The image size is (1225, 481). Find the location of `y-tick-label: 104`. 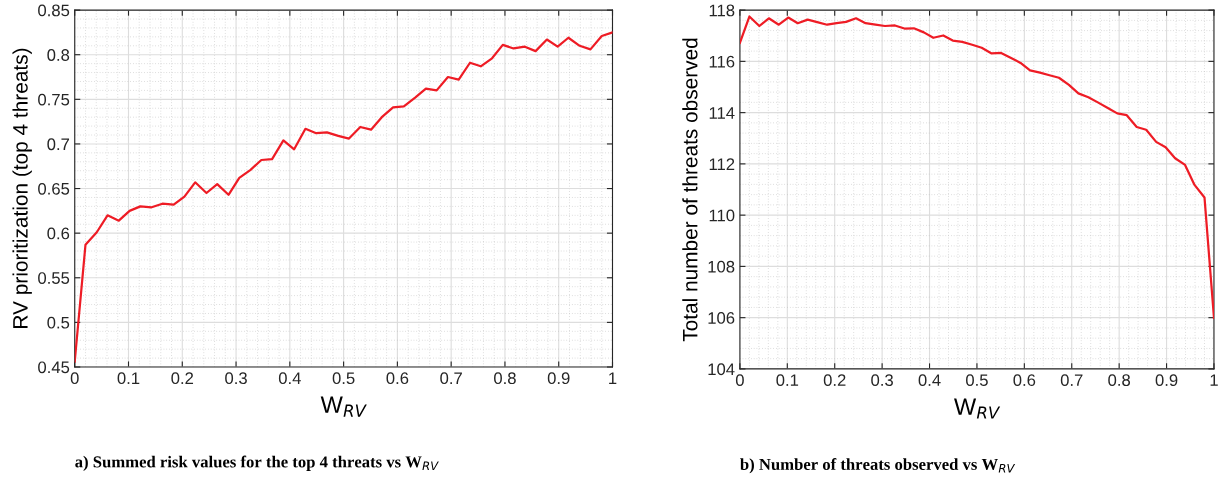

y-tick-label: 104 is located at coordinates (721, 369).